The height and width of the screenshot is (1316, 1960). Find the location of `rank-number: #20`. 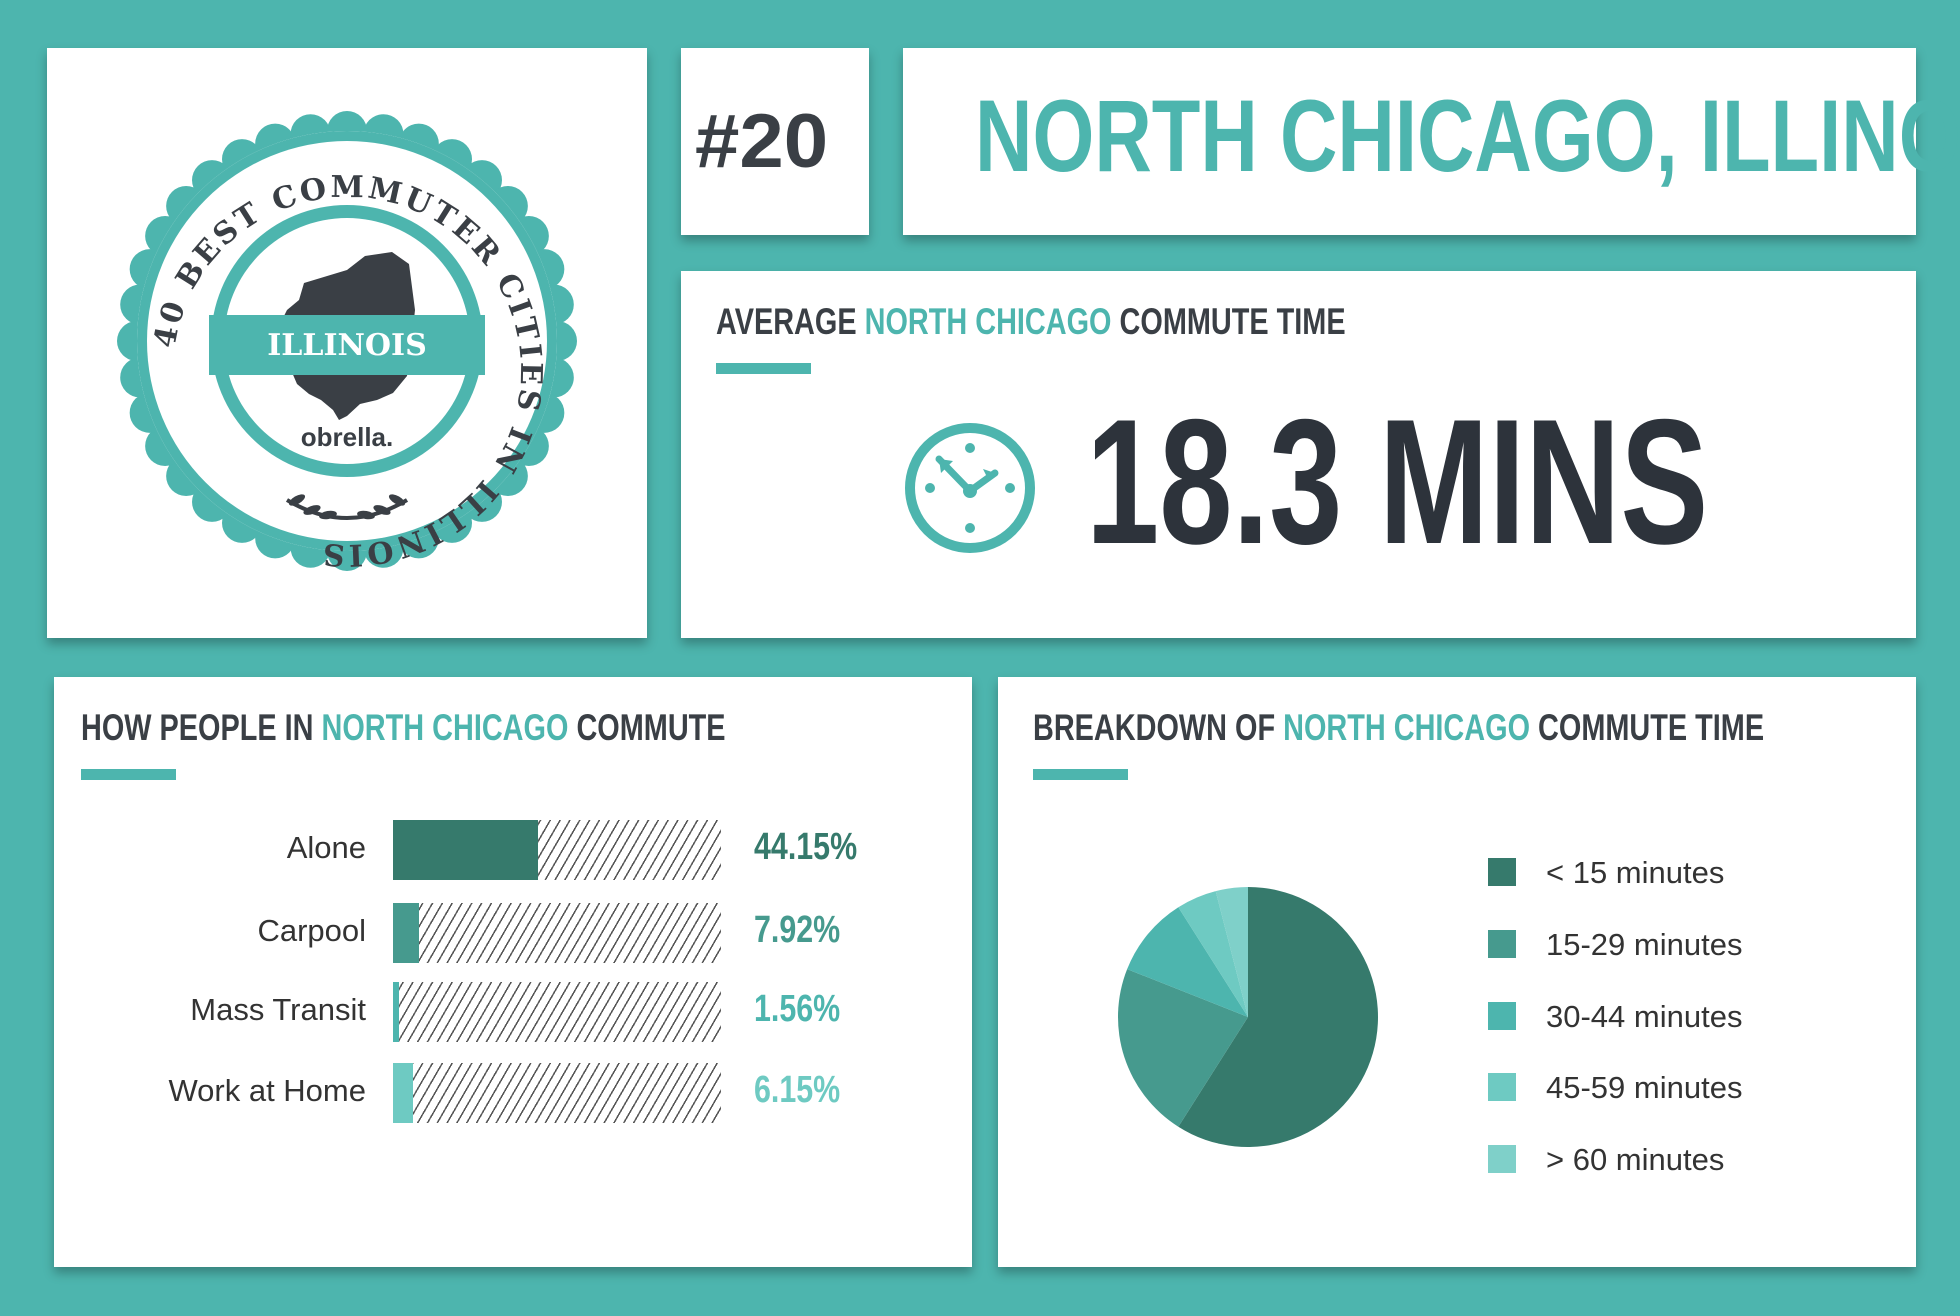

rank-number: #20 is located at coordinates (762, 141).